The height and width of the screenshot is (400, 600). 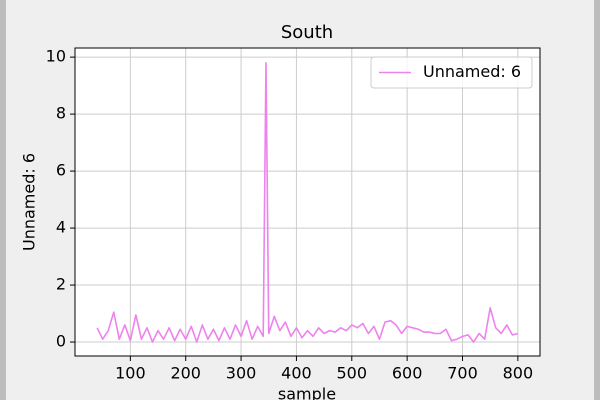 What do you see at coordinates (61, 284) in the screenshot?
I see `y-tick-label: 2` at bounding box center [61, 284].